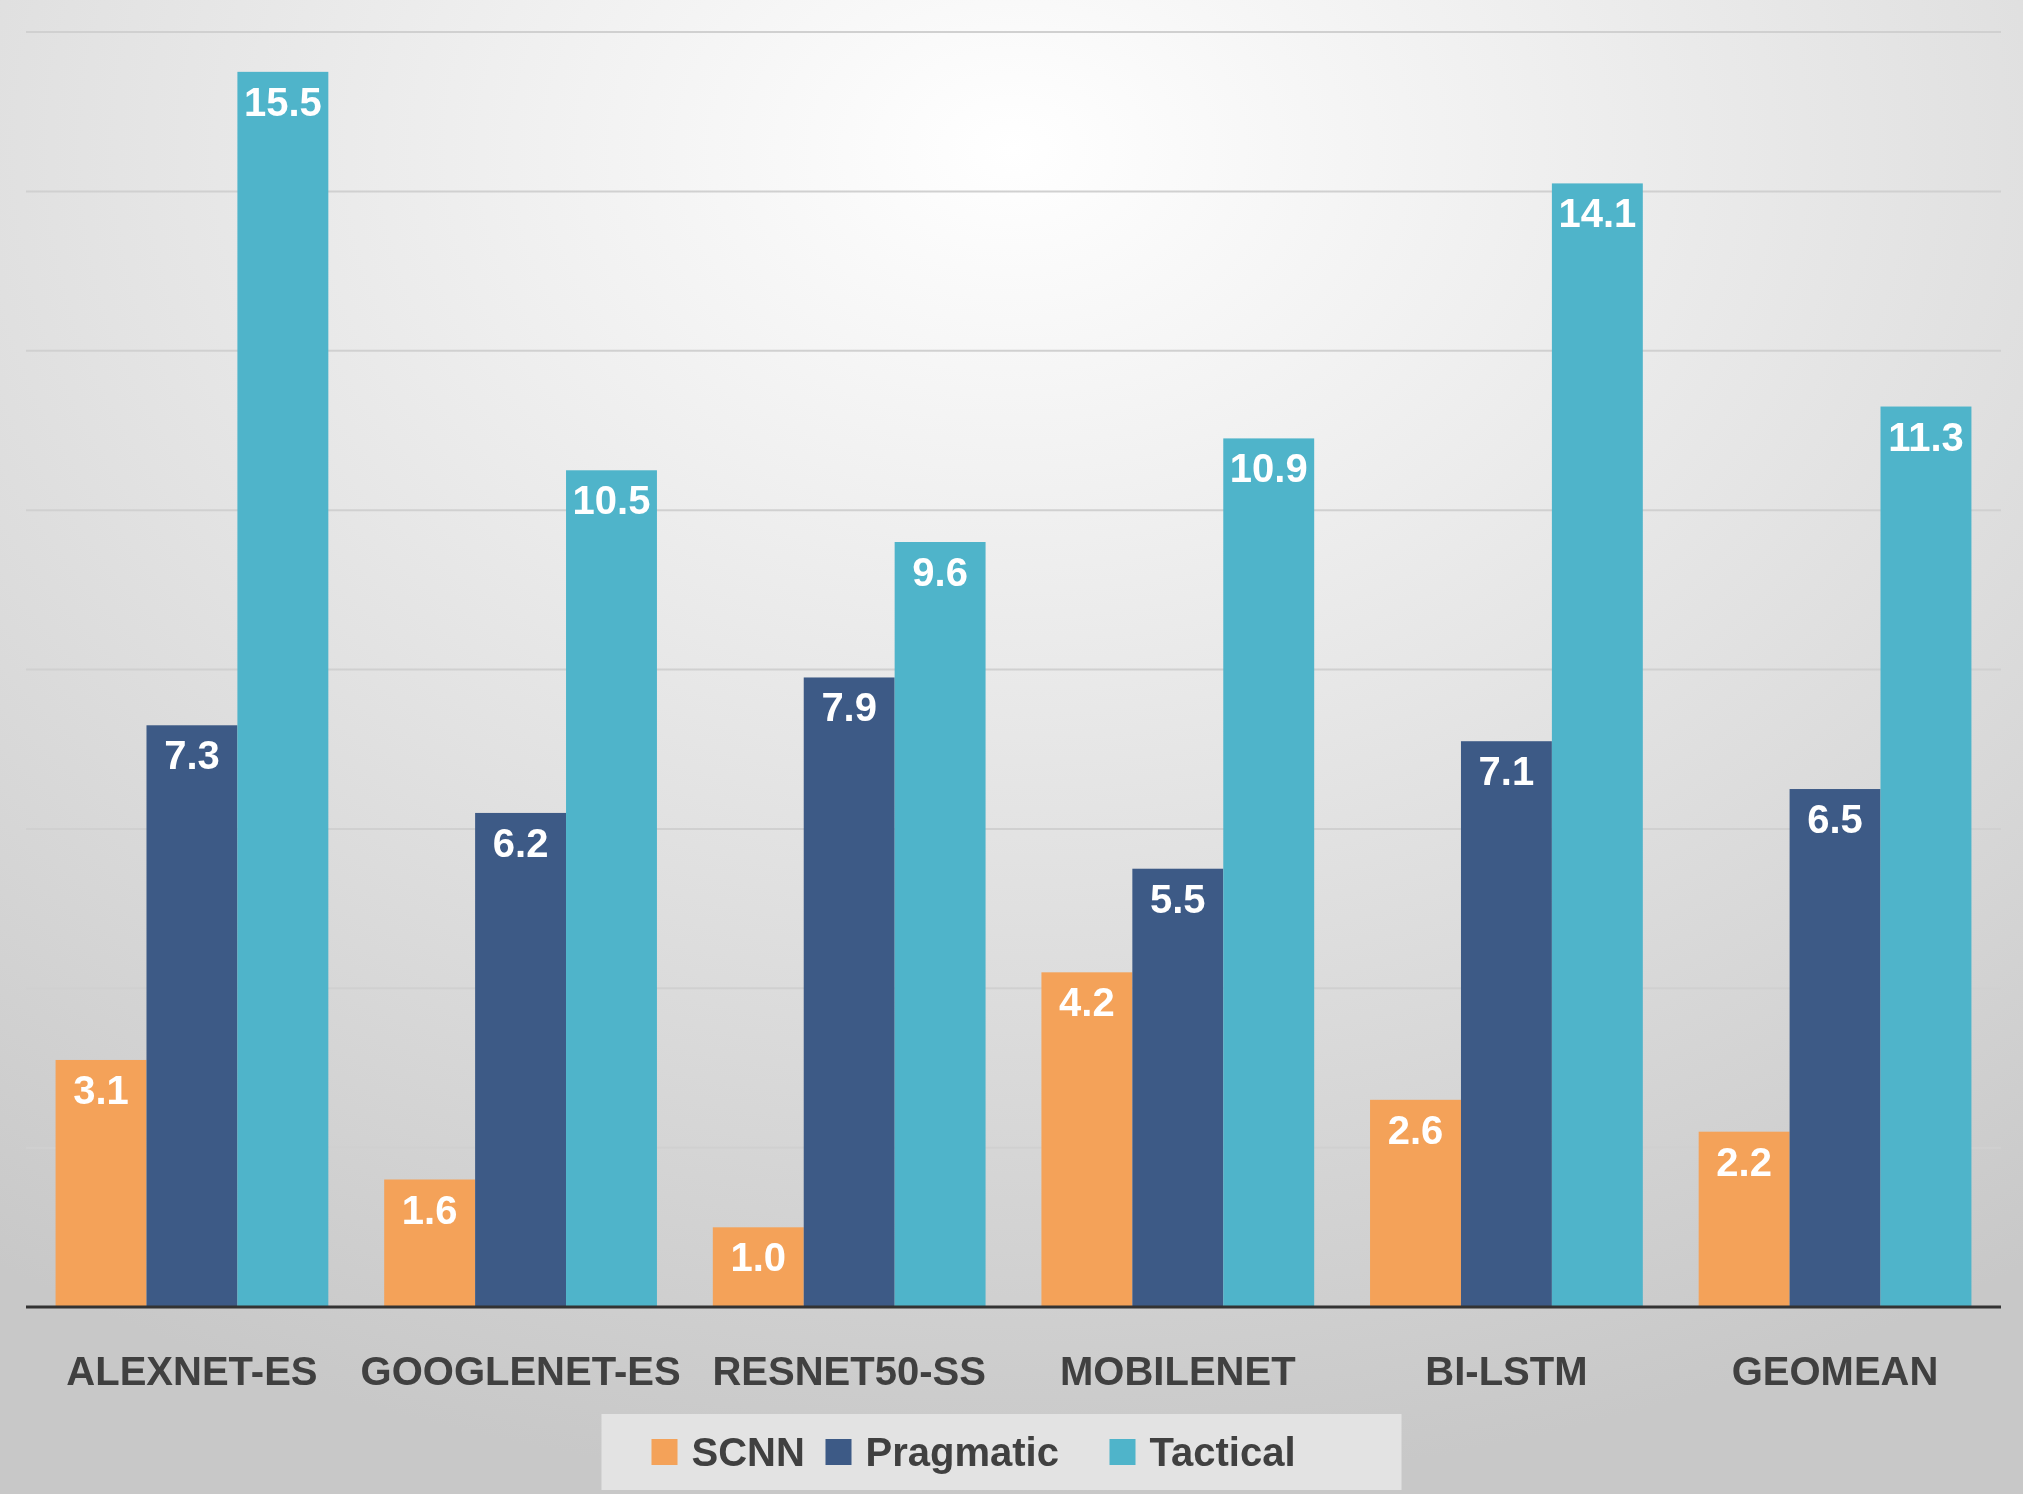 This screenshot has height=1494, width=2023. Describe the element at coordinates (1506, 771) in the screenshot. I see `data-label: 7.1` at that location.